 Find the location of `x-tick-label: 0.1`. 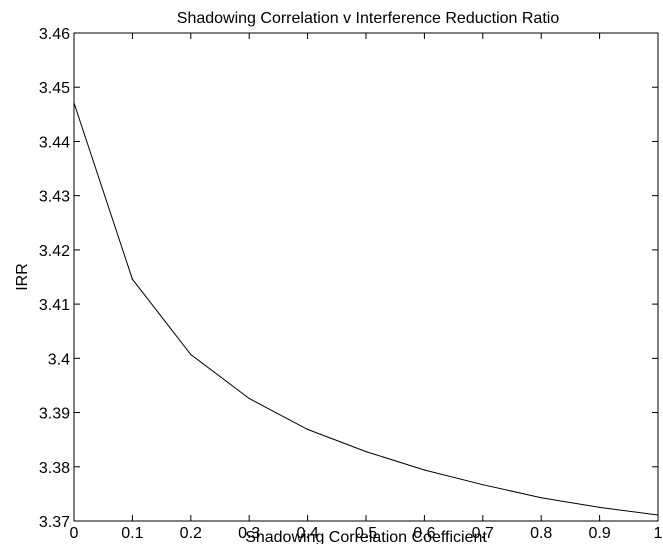

x-tick-label: 0.1 is located at coordinates (132, 533).